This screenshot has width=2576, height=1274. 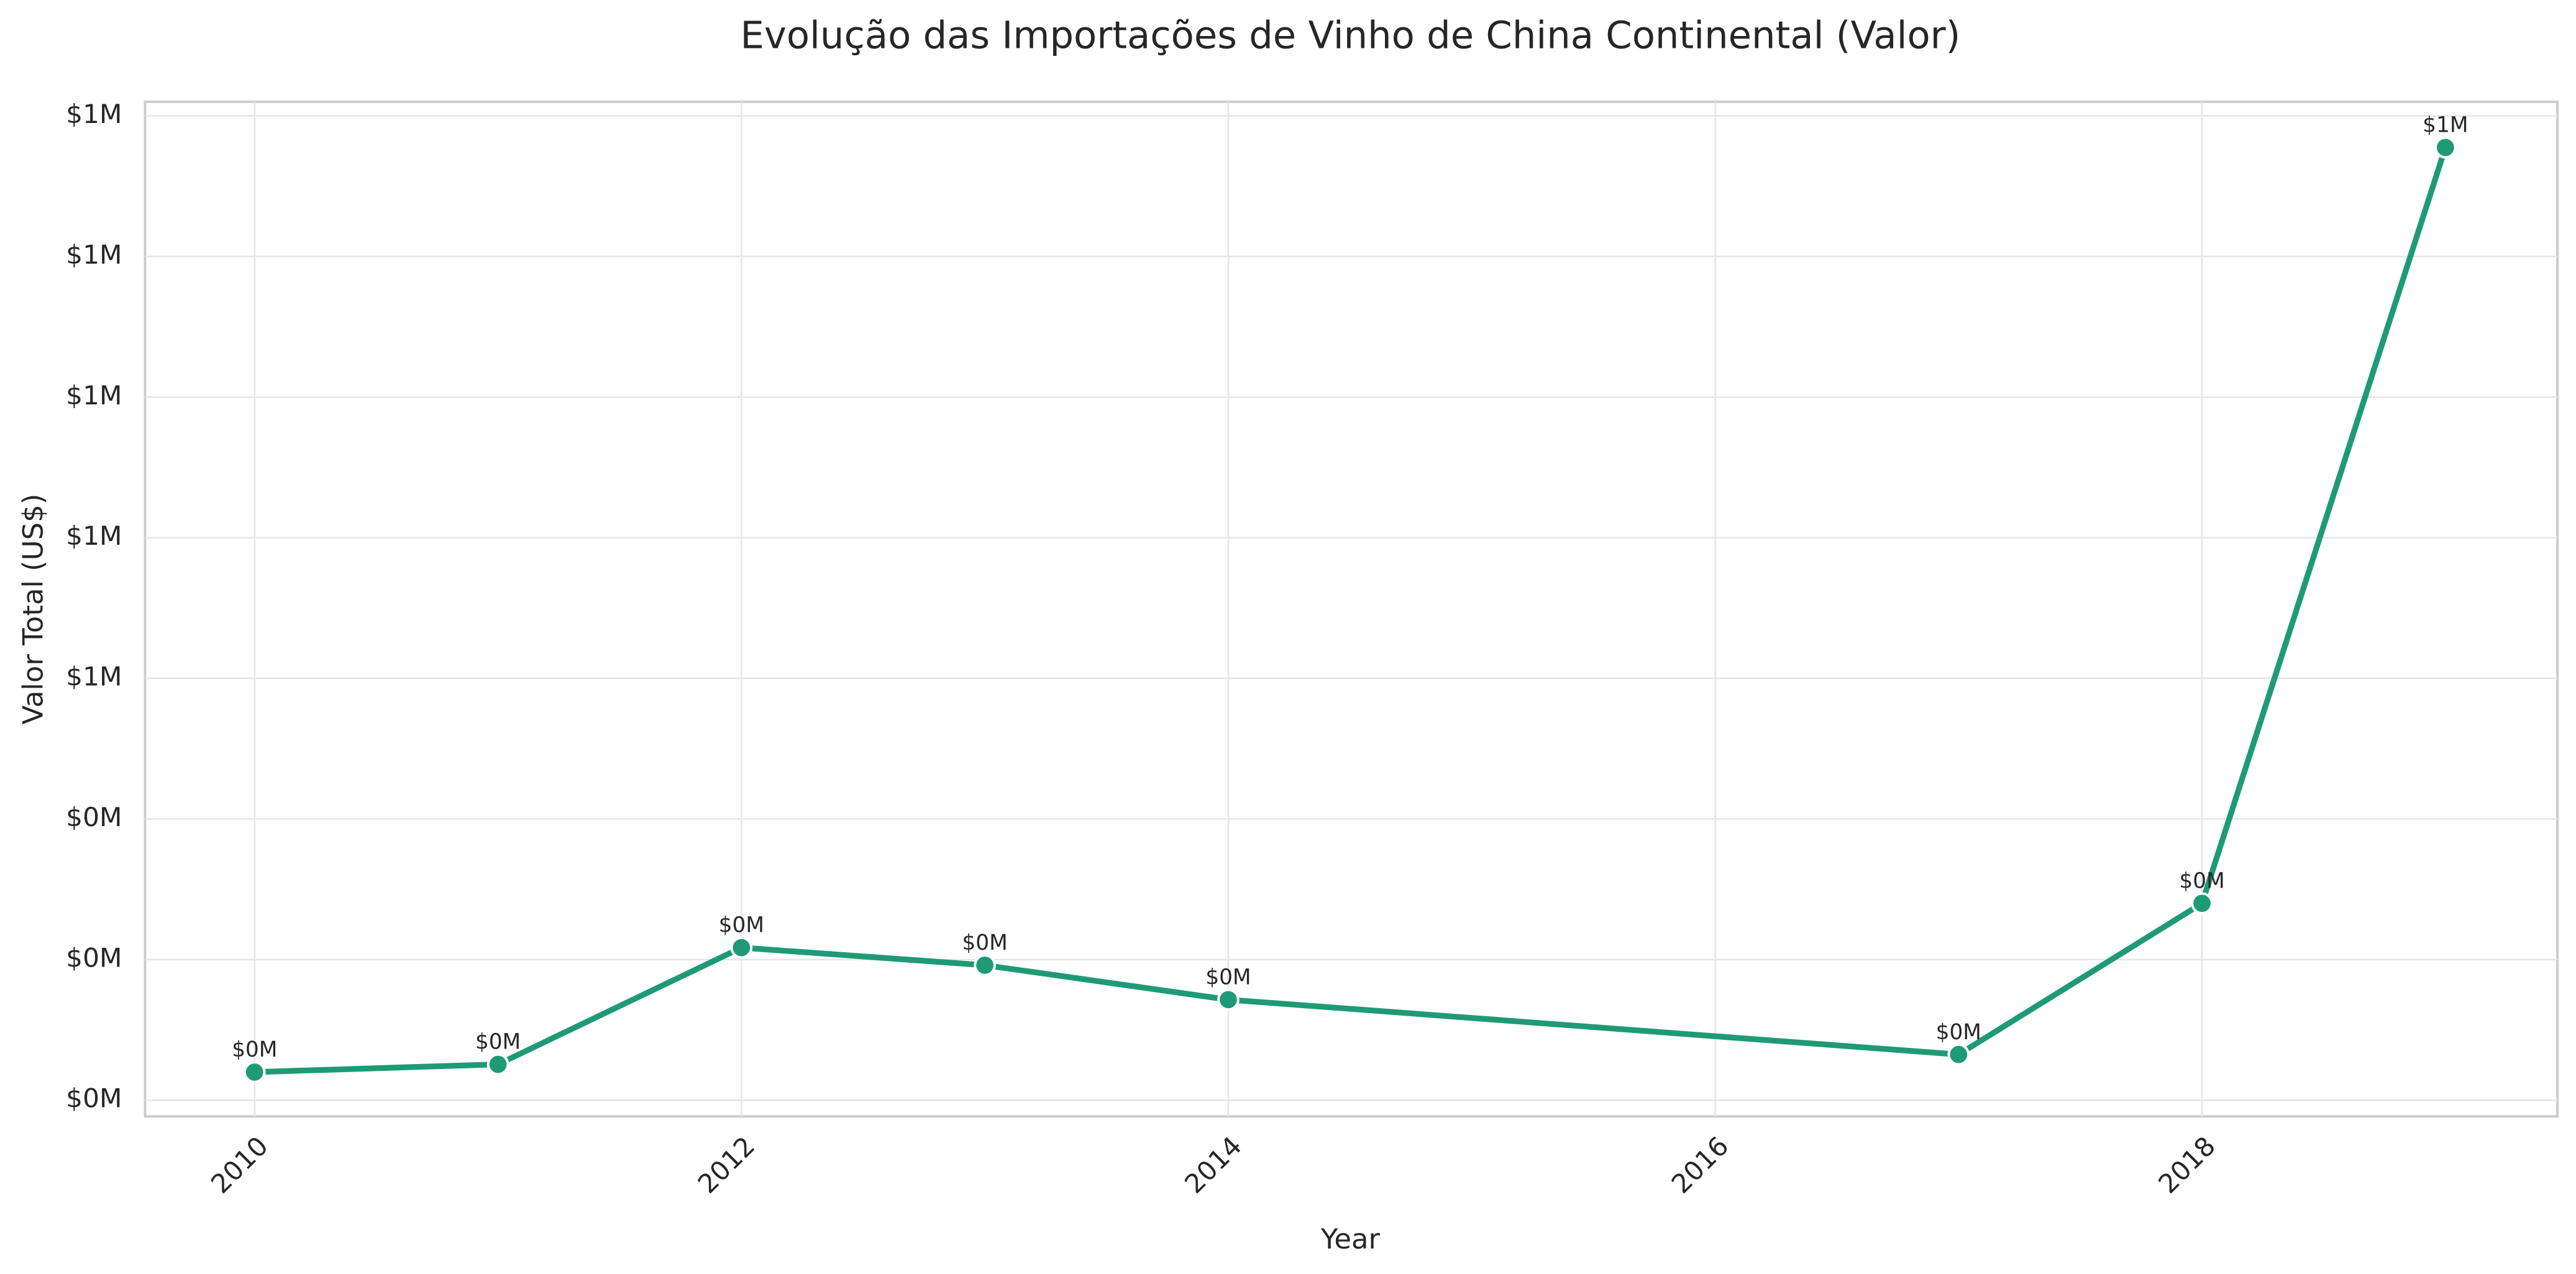 What do you see at coordinates (2186, 1165) in the screenshot?
I see `x-tick-label: 2018` at bounding box center [2186, 1165].